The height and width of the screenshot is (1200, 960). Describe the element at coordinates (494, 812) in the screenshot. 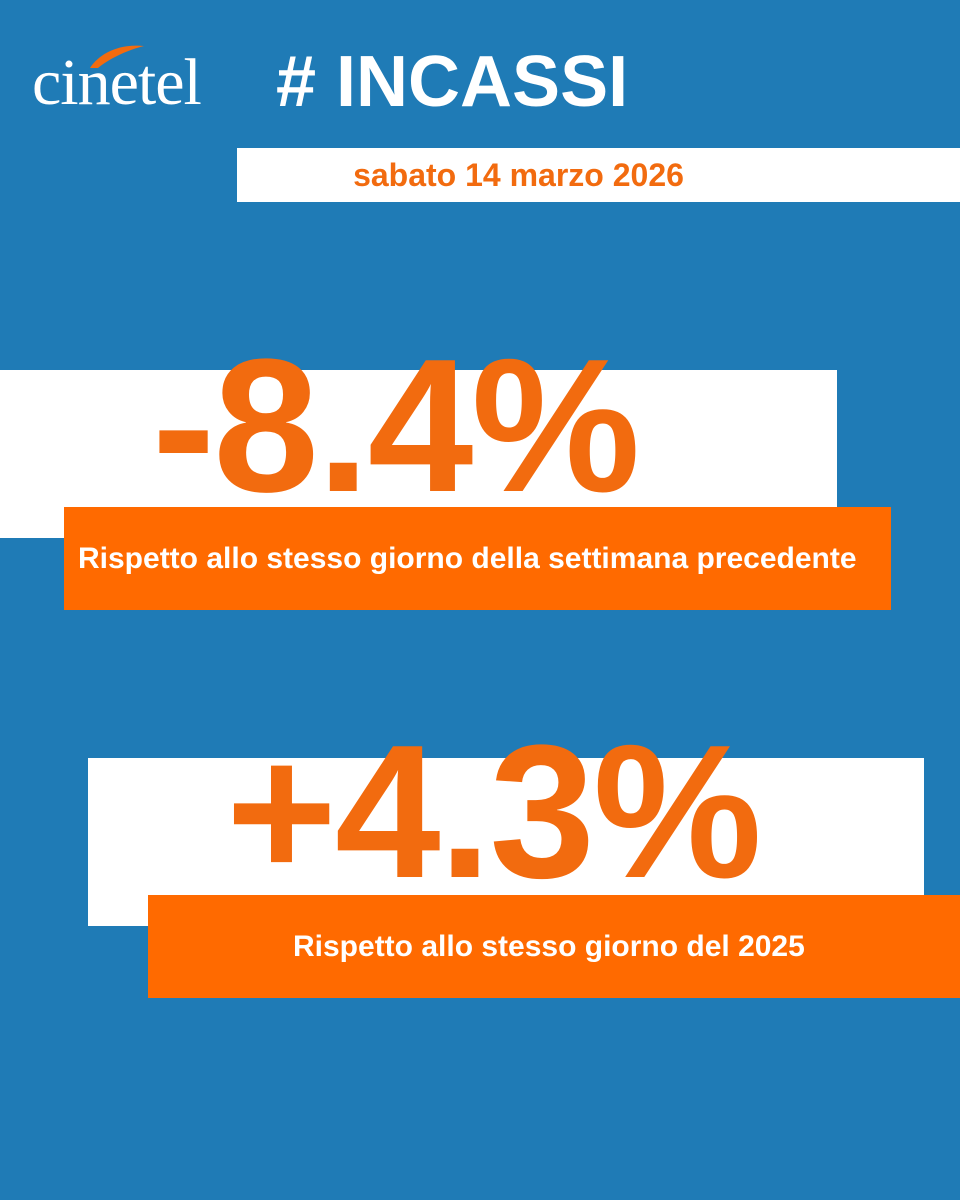

I see `stat-2-value: +4.3%` at that location.